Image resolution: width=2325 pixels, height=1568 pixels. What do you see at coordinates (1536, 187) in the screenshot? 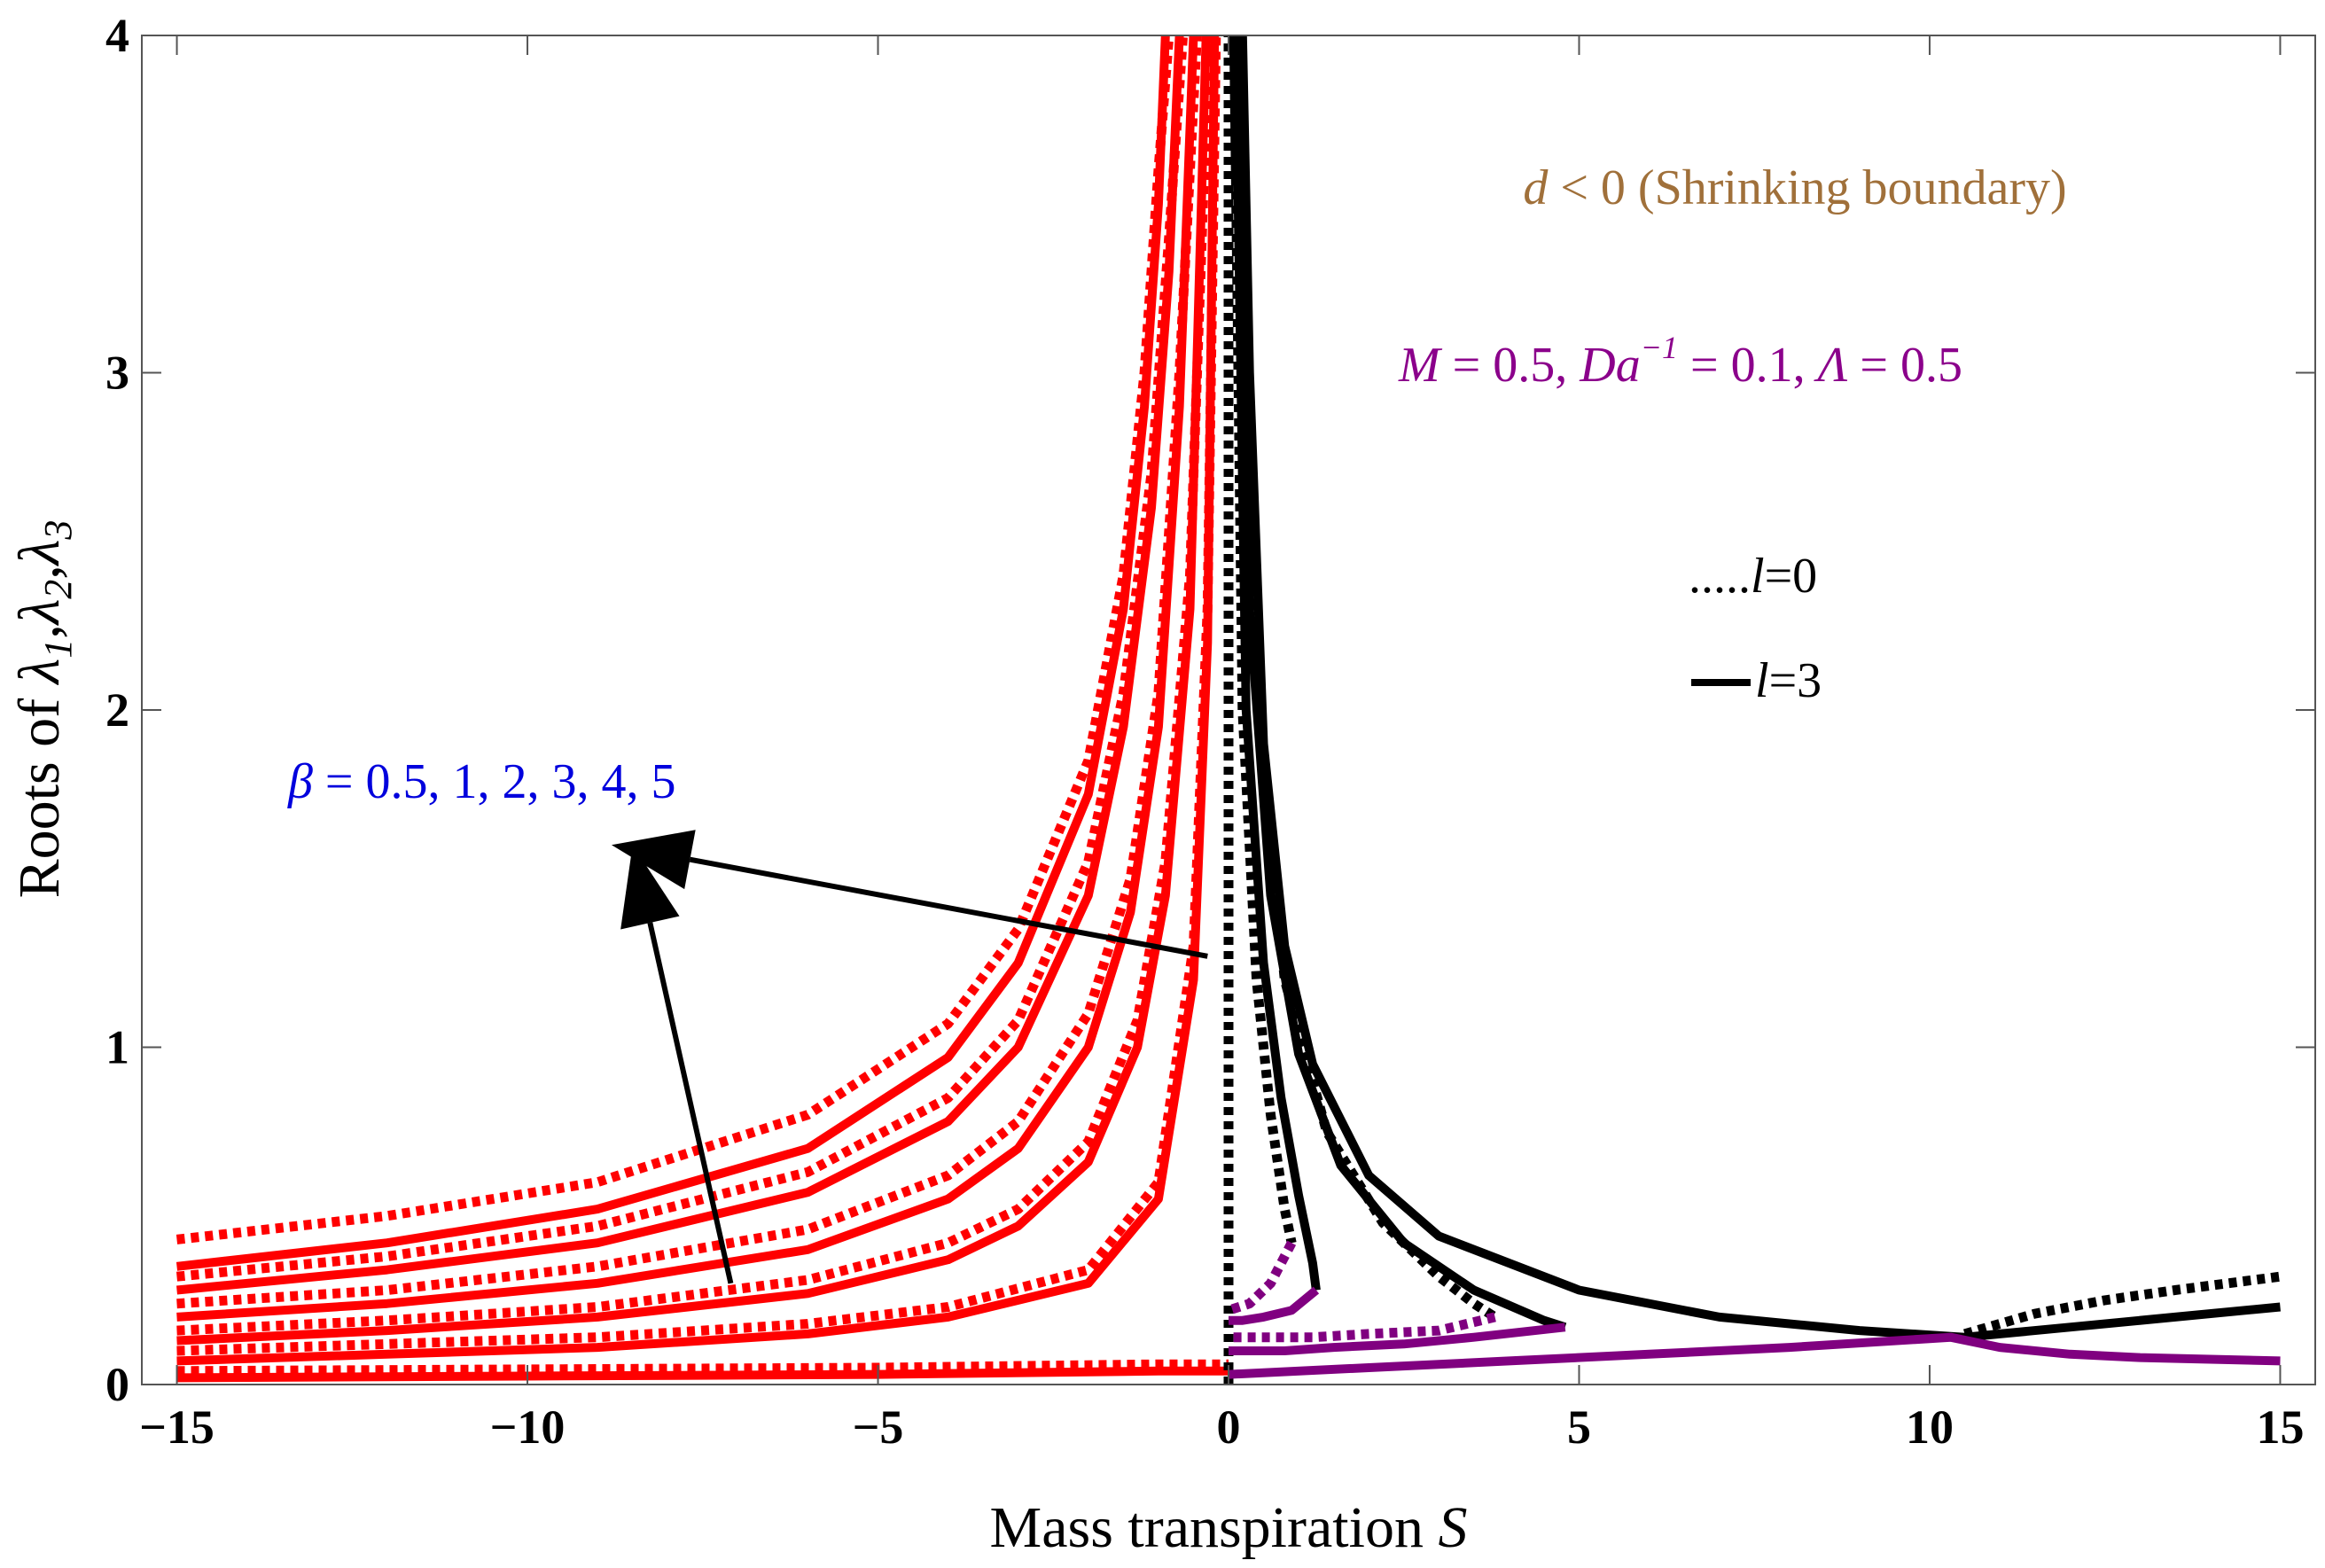
I see `boundary-symbol: d` at bounding box center [1536, 187].